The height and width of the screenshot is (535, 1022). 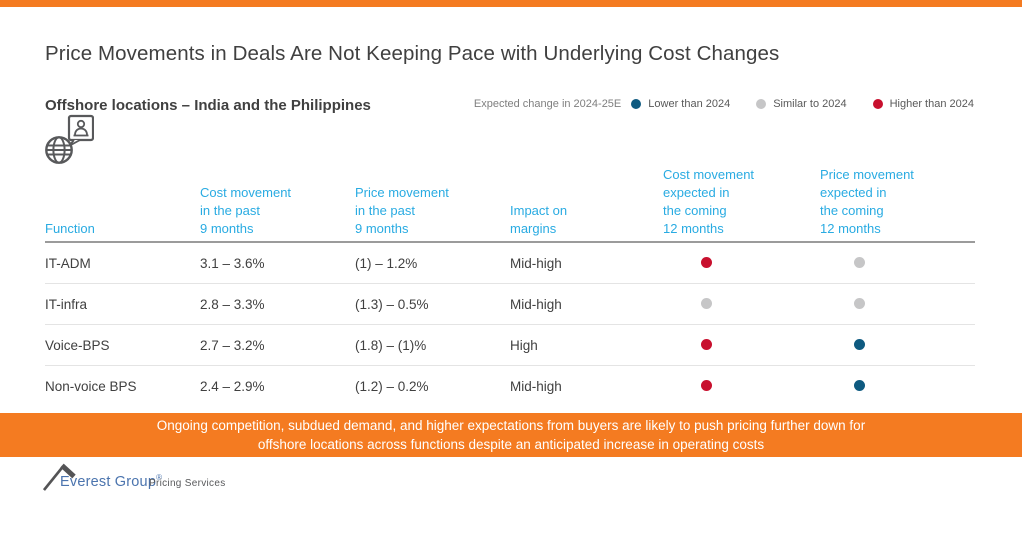 What do you see at coordinates (547, 104) in the screenshot?
I see `legend-title: Expected change in 2024-25E` at bounding box center [547, 104].